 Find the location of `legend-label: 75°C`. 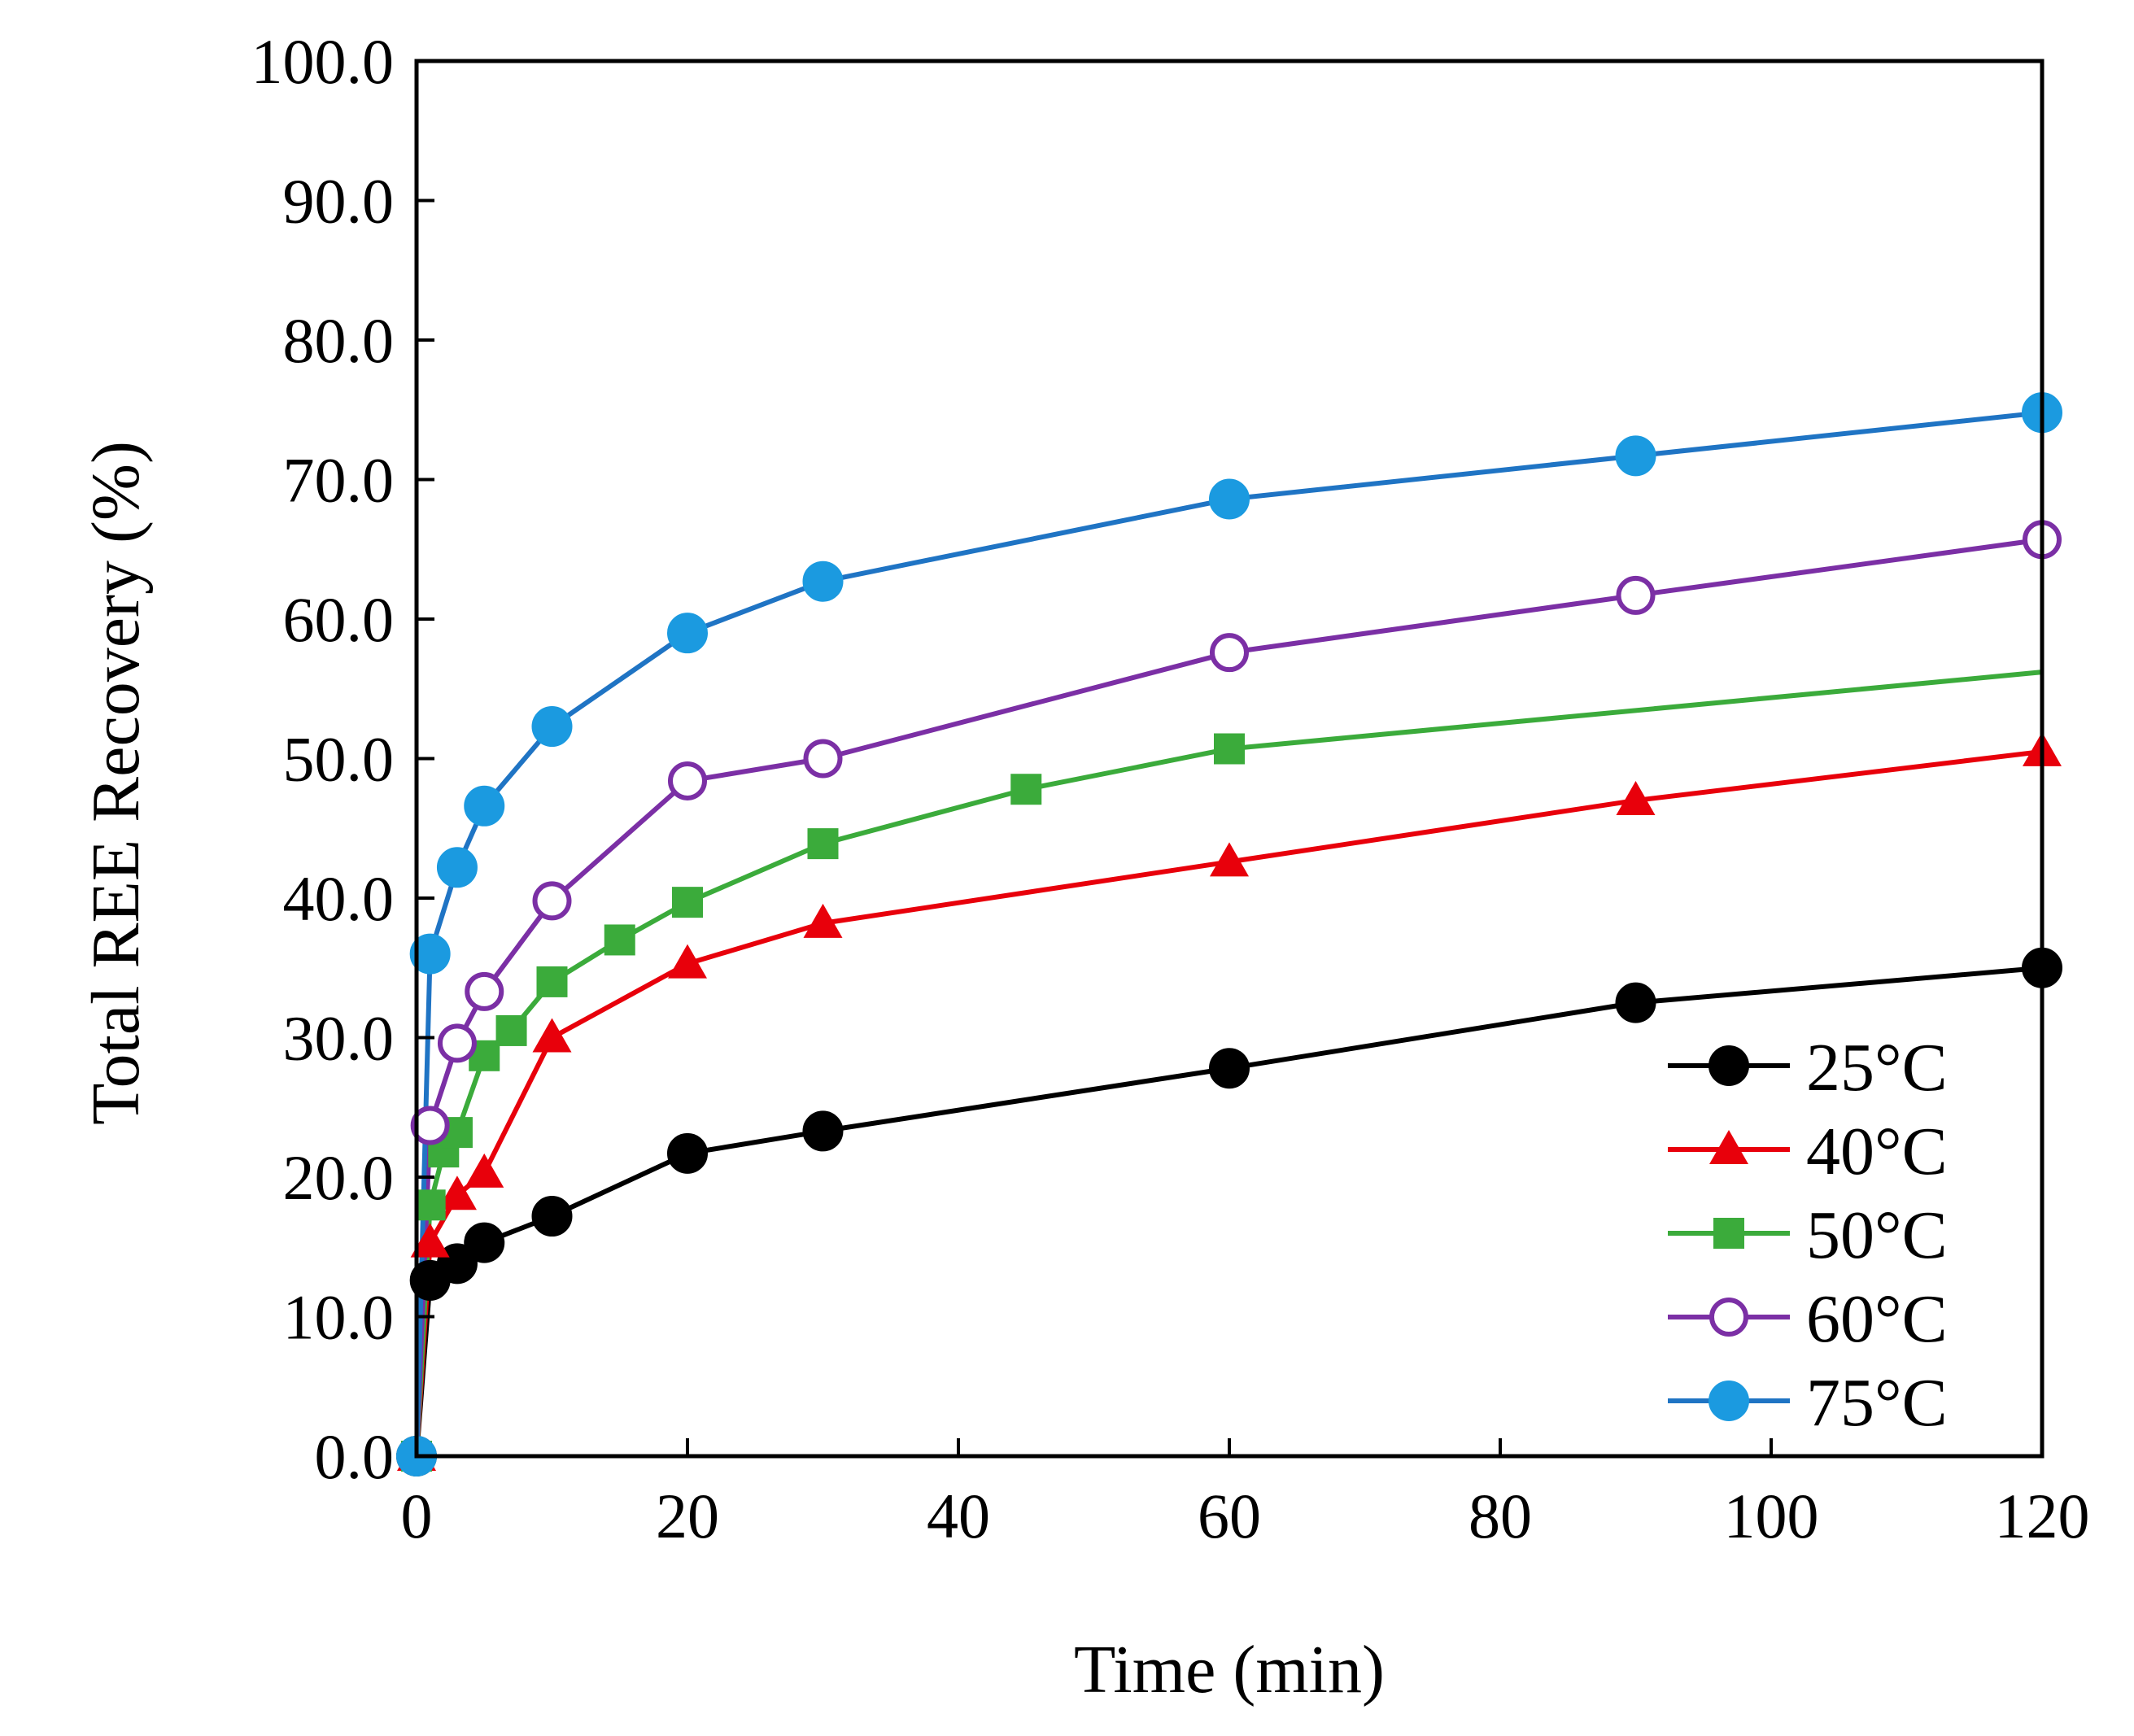

legend-label: 75°C is located at coordinates (1877, 1403).